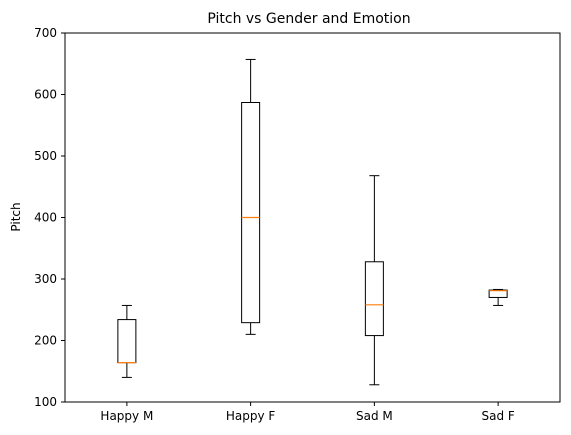 Image resolution: width=571 pixels, height=435 pixels. What do you see at coordinates (16, 216) in the screenshot?
I see `y-axis-label: Pitch` at bounding box center [16, 216].